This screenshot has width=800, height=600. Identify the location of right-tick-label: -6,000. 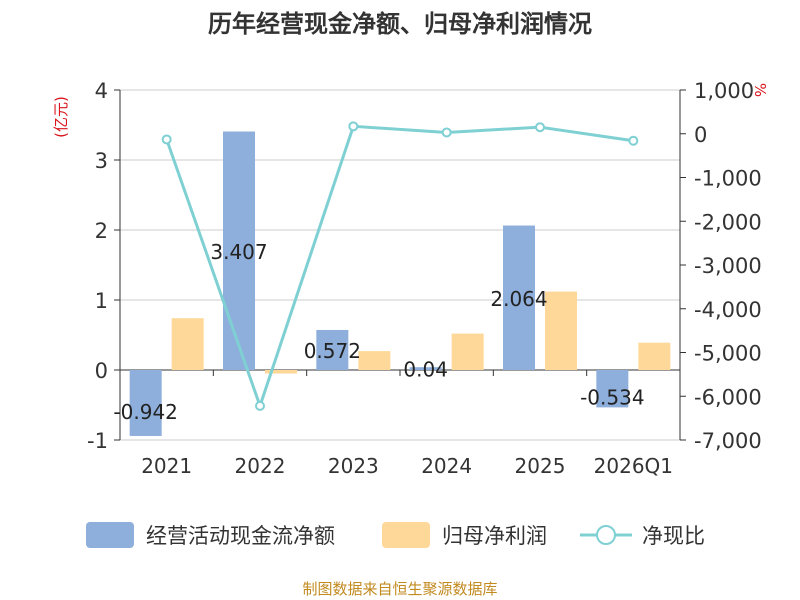
(728, 397).